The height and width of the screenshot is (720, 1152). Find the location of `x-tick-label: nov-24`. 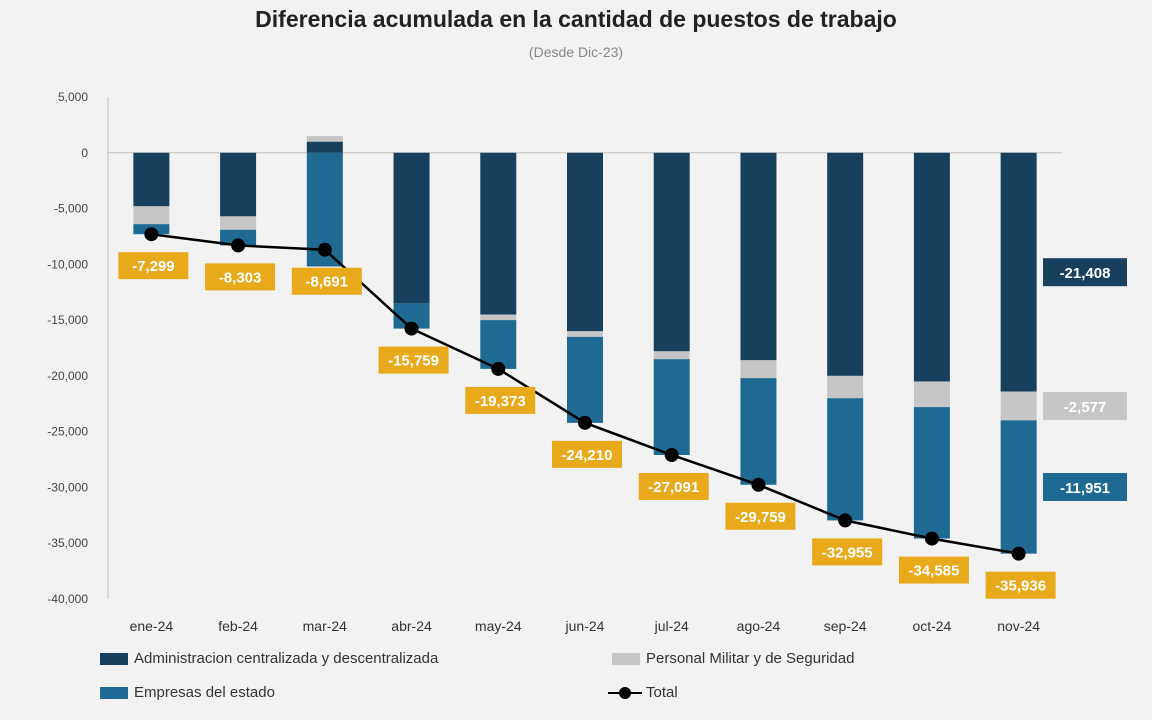

x-tick-label: nov-24 is located at coordinates (1018, 626).